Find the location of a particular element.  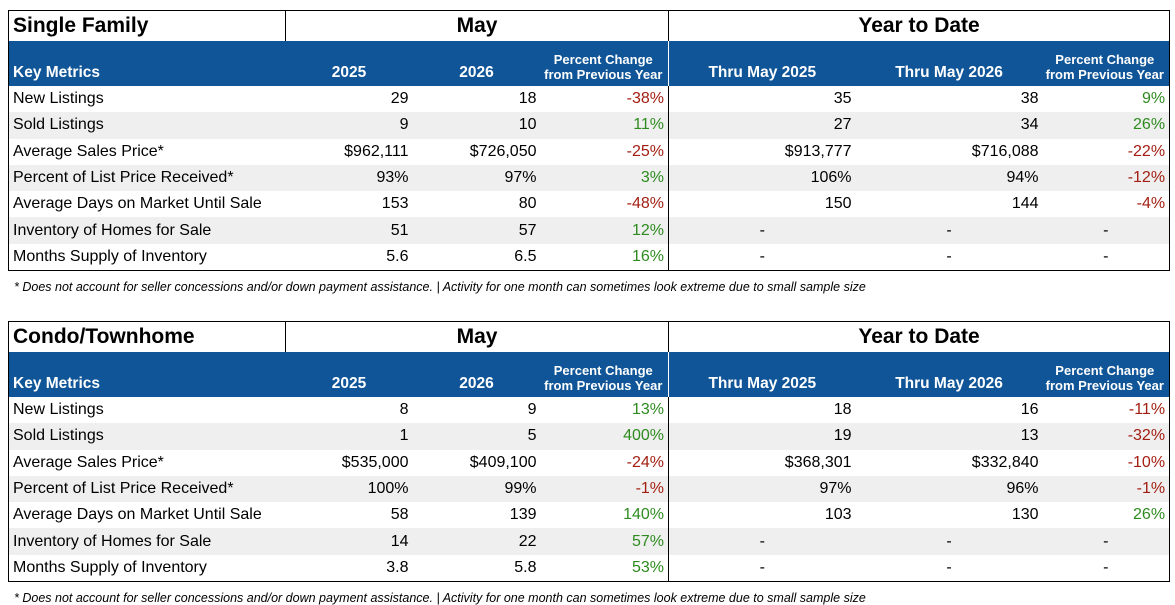

column-header: Thru May 2026 is located at coordinates (949, 374).